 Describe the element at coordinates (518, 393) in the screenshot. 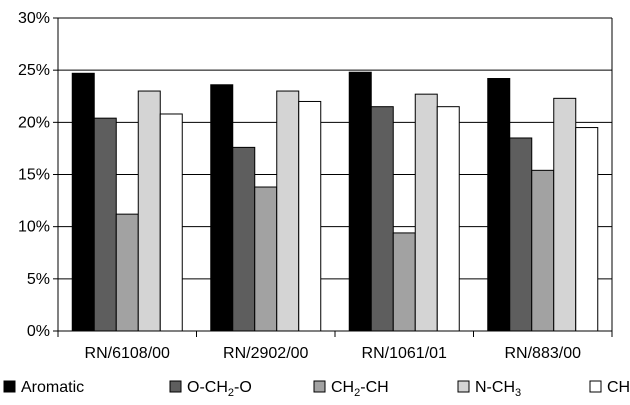

I see `legend-label-subscript: 3` at that location.